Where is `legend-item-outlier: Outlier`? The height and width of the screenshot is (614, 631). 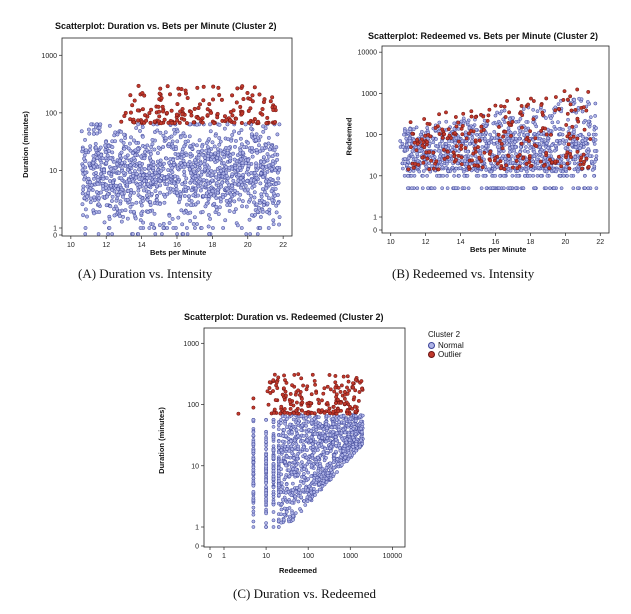
legend-item-outlier: Outlier is located at coordinates (446, 354).